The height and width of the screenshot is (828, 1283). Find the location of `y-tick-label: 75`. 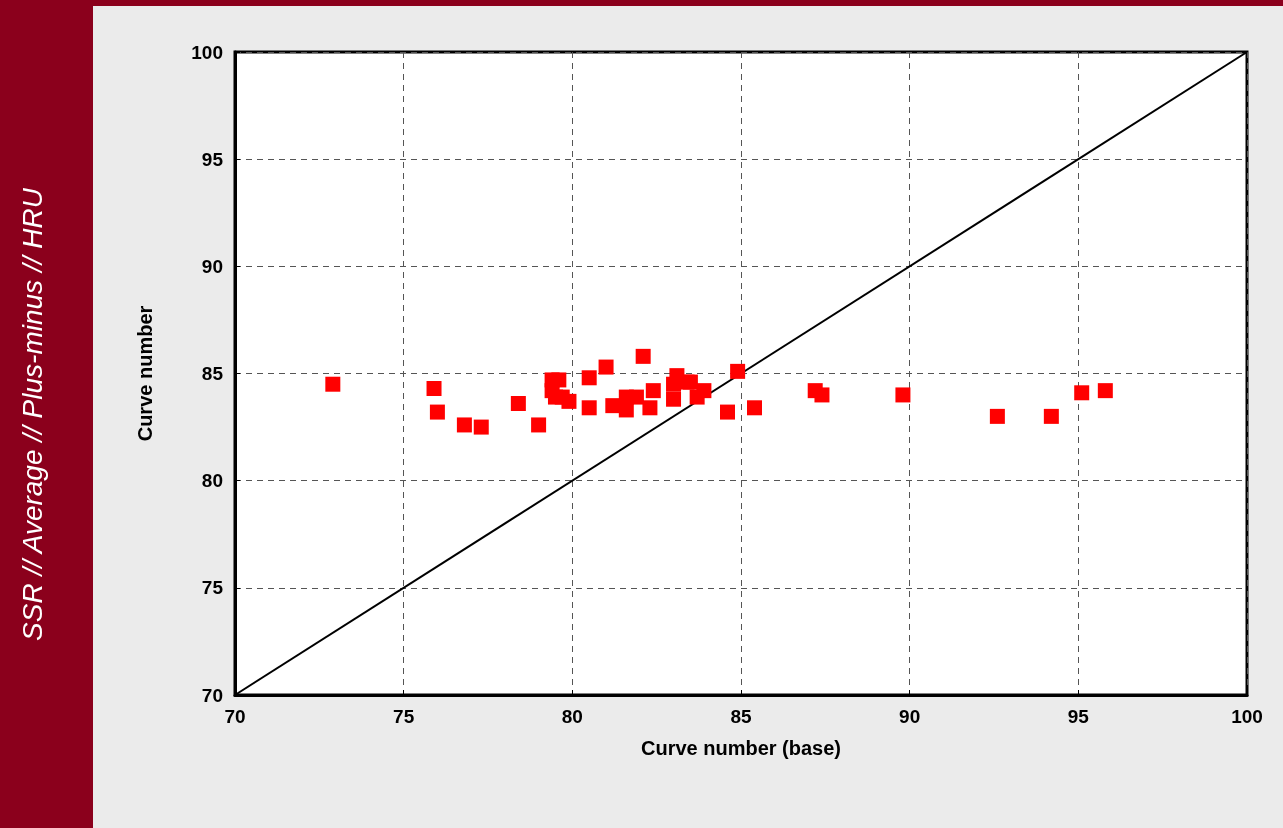

y-tick-label: 75 is located at coordinates (212, 588).